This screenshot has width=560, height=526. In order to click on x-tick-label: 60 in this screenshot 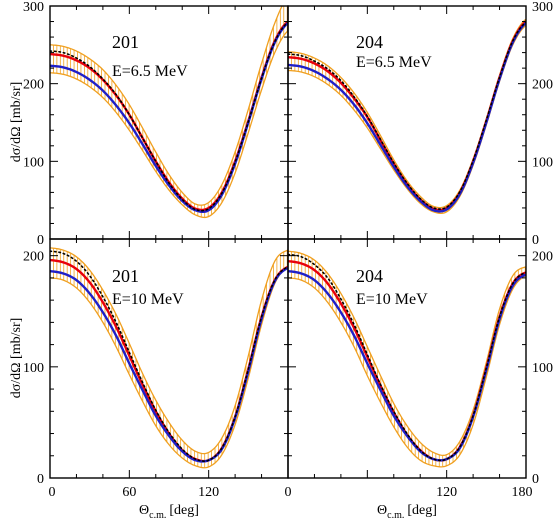, I will do `click(129, 492)`.